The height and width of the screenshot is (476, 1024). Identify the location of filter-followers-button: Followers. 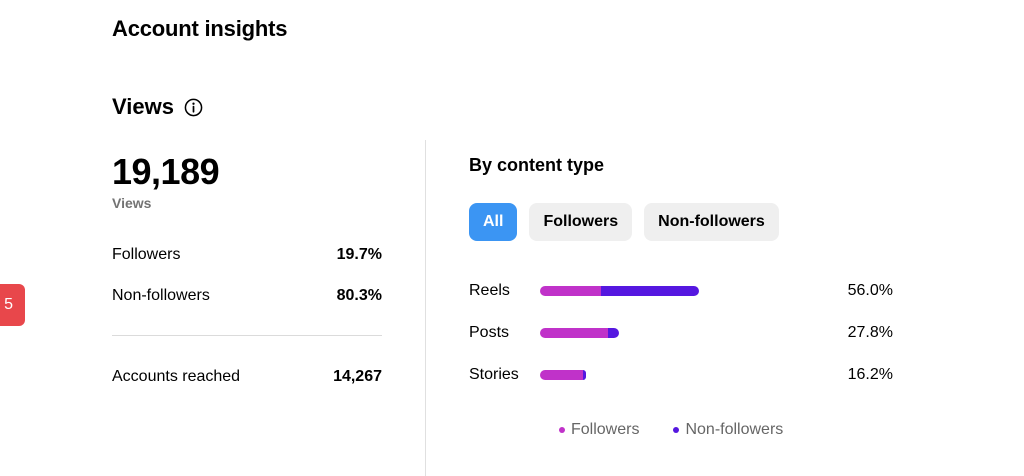
(581, 222).